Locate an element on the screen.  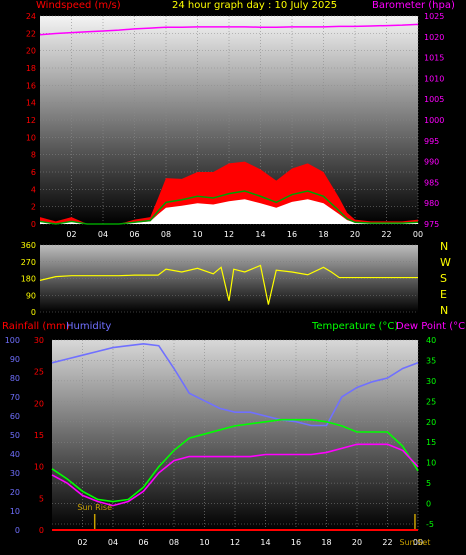
temp-tick-label: 35 is located at coordinates (431, 360).